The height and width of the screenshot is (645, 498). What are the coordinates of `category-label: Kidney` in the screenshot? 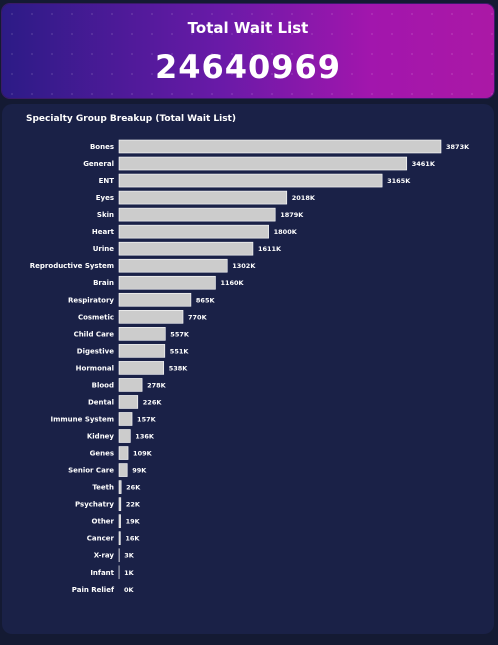 It's located at (101, 437).